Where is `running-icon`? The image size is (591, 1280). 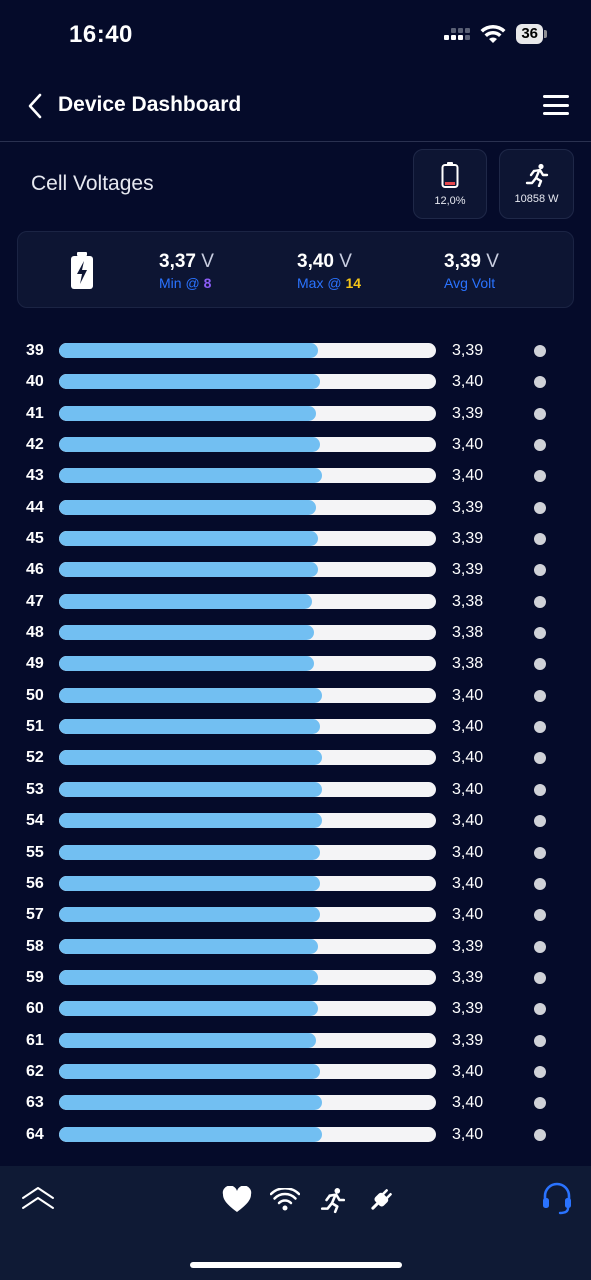
running-icon is located at coordinates (333, 1200).